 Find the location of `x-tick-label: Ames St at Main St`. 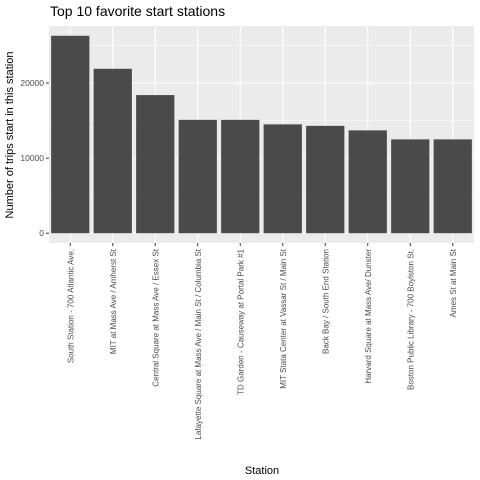

x-tick-label: Ames St at Main St is located at coordinates (453, 282).